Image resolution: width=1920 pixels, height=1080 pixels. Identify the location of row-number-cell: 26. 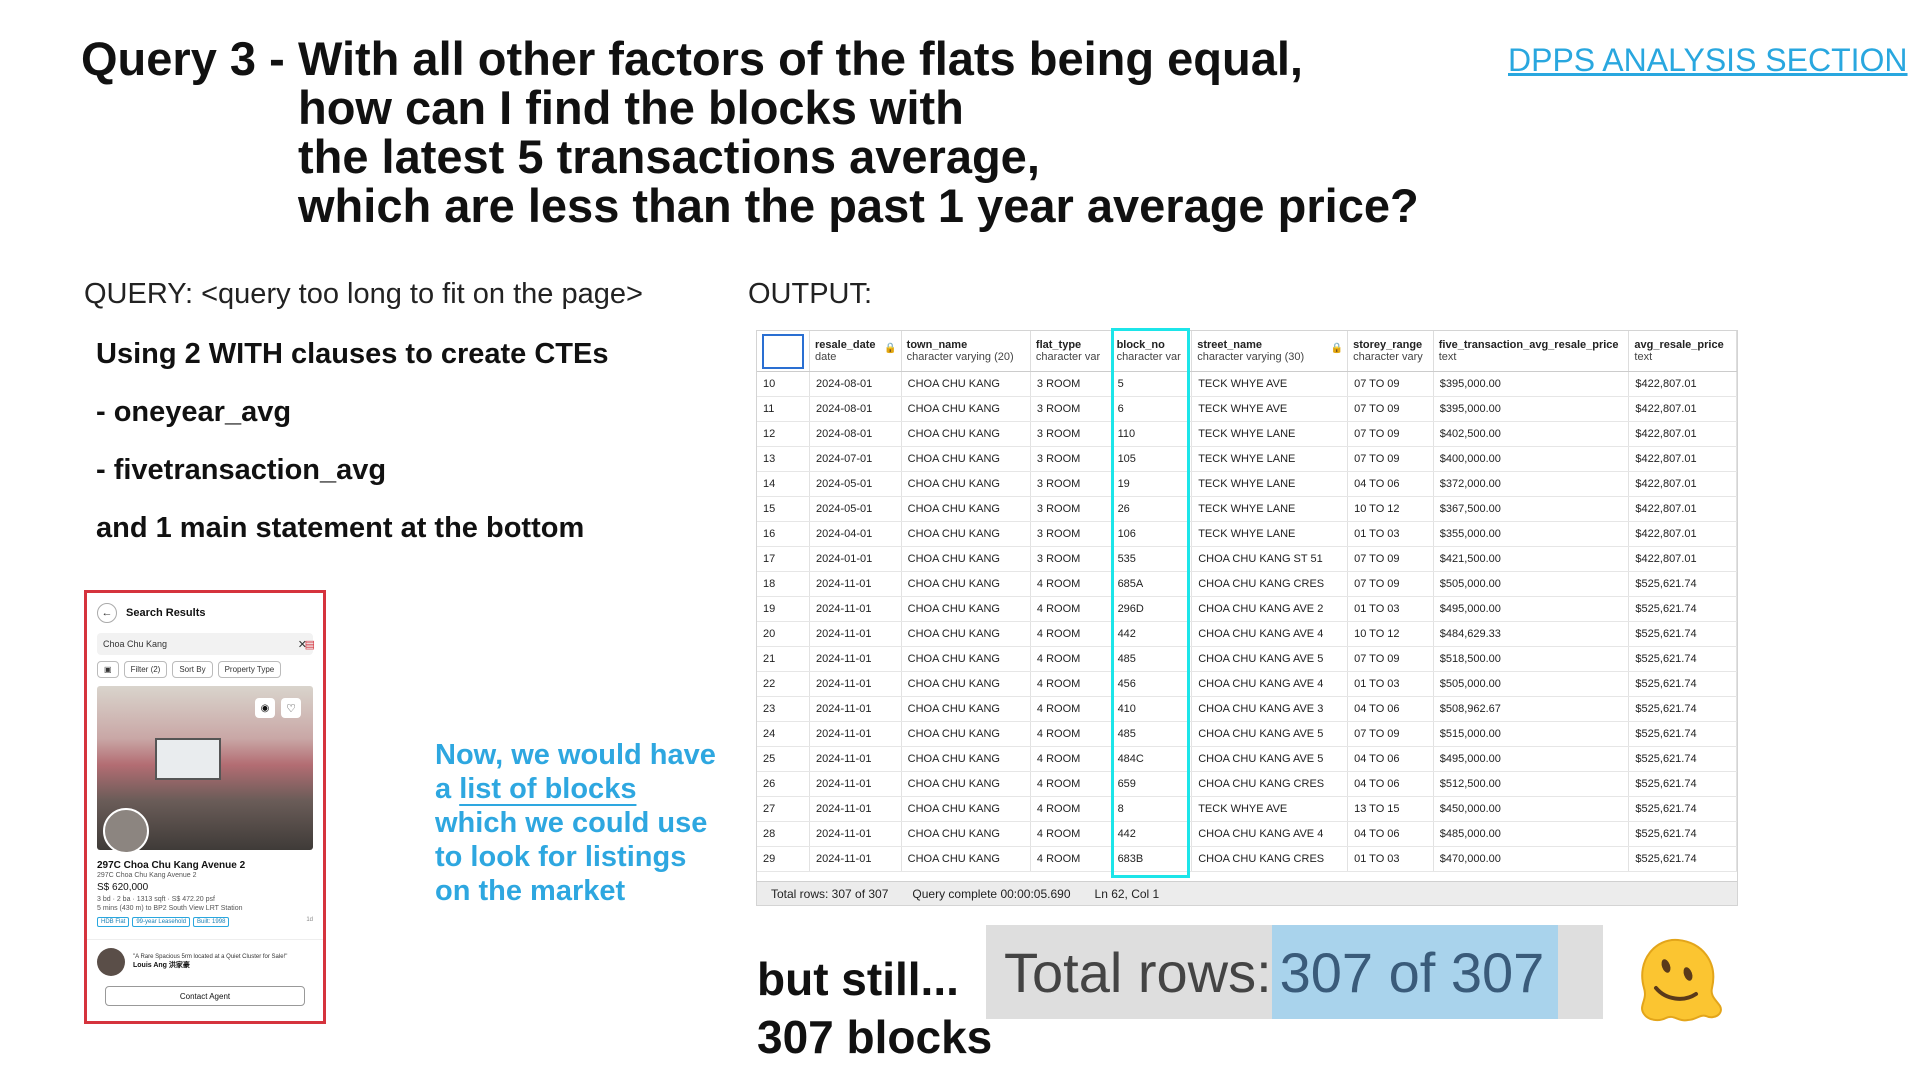
(783, 784).